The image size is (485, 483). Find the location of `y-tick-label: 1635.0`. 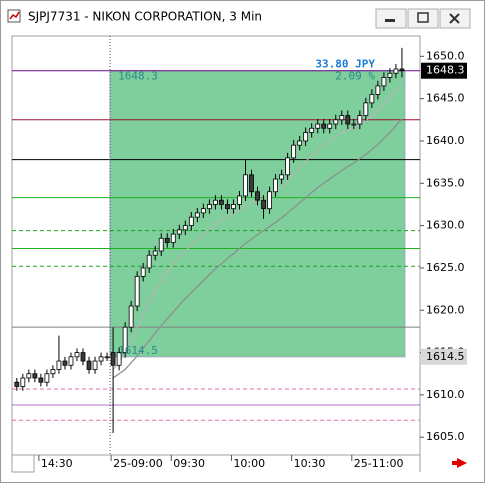

y-tick-label: 1635.0 is located at coordinates (445, 182).